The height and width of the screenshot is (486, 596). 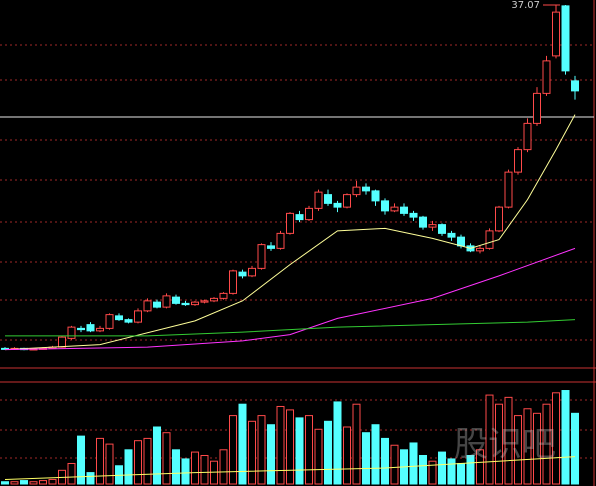 I want to click on watermark: 股识吧, so click(x=505, y=445).